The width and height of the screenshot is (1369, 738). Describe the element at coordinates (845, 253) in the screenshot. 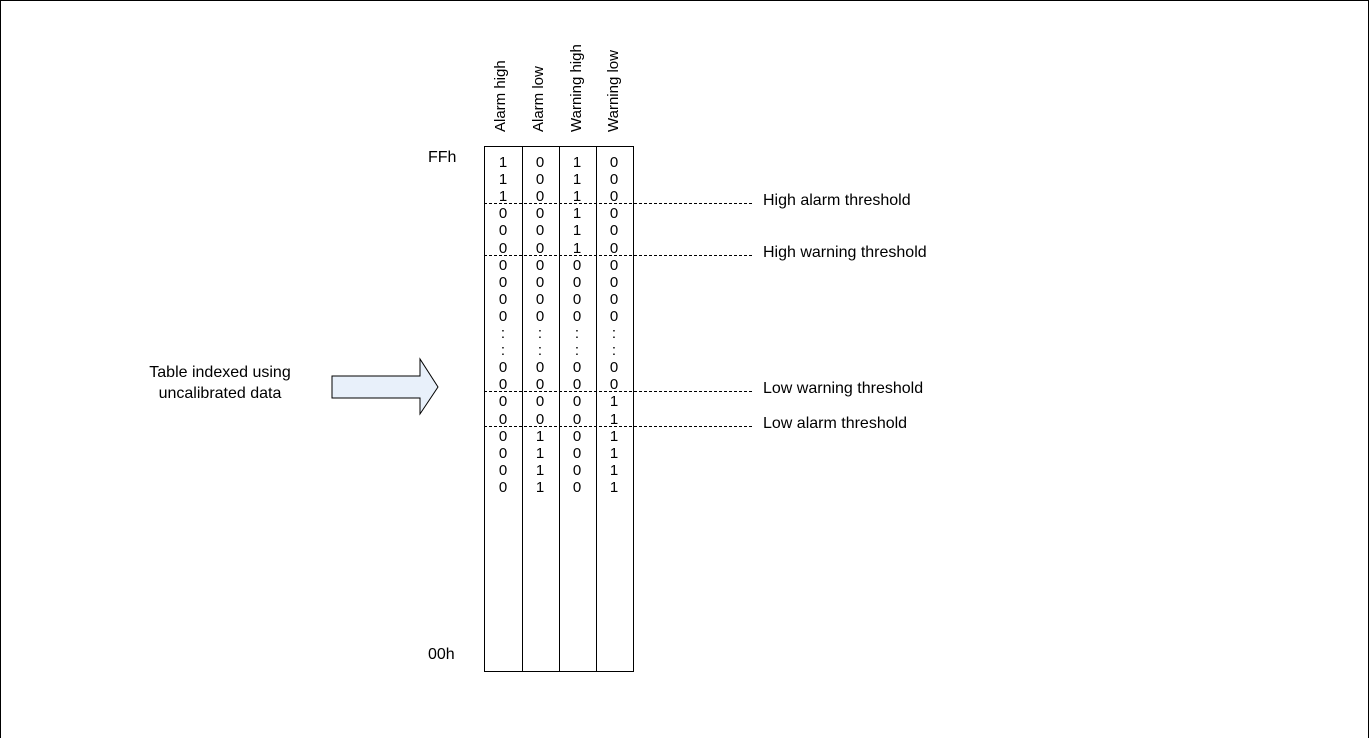

I see `threshold-label: High warning threshold` at that location.